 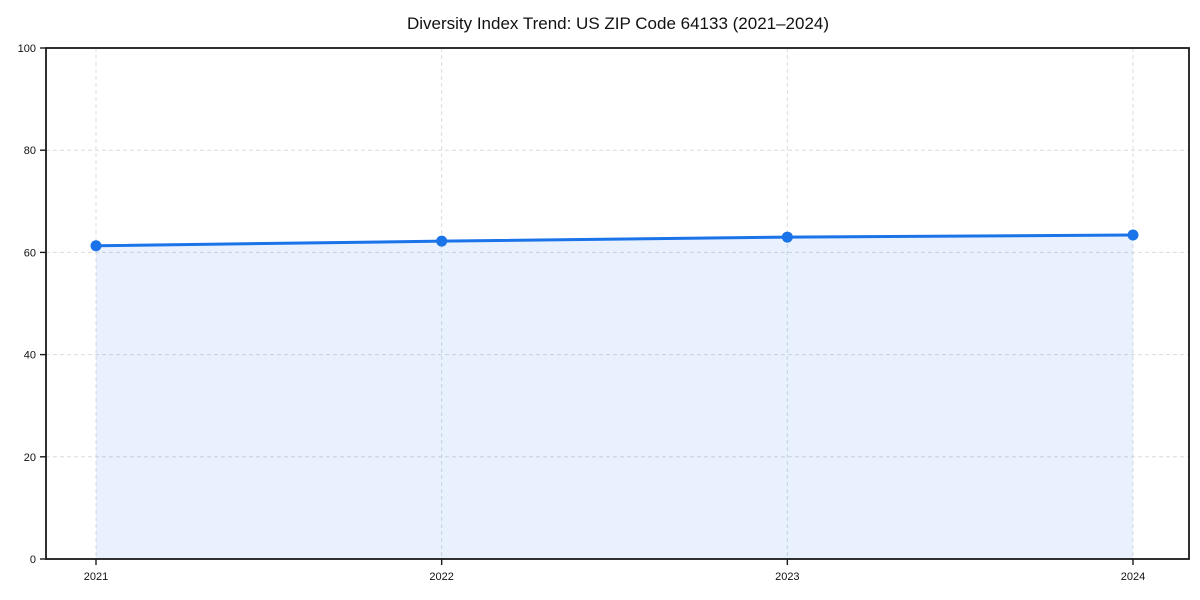 What do you see at coordinates (30, 458) in the screenshot?
I see `y-tick-label: 20` at bounding box center [30, 458].